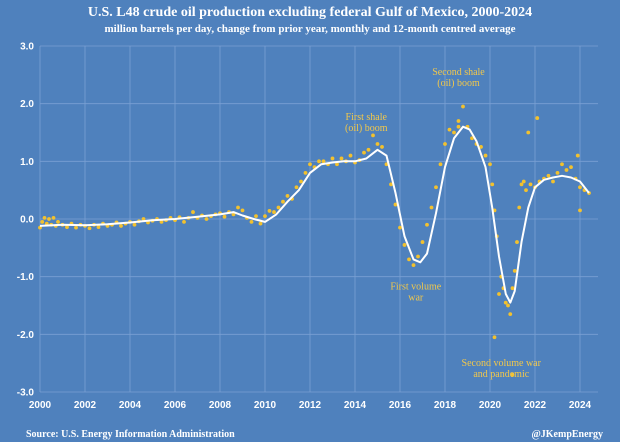 Image resolution: width=620 pixels, height=442 pixels. I want to click on y-tick-label: 0.0, so click(27, 220).